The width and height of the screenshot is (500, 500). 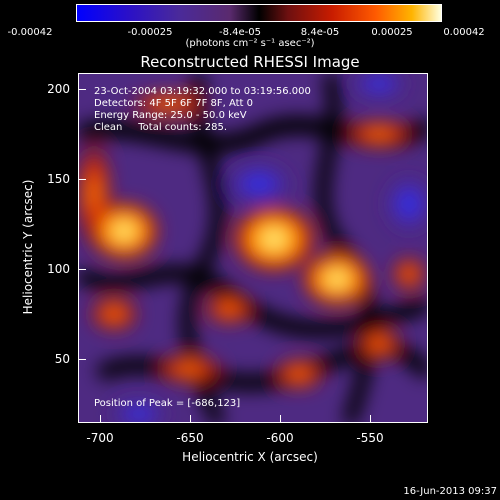 What do you see at coordinates (28, 247) in the screenshot?
I see `y-axis-label: Heliocentric Y (arcsec)` at bounding box center [28, 247].